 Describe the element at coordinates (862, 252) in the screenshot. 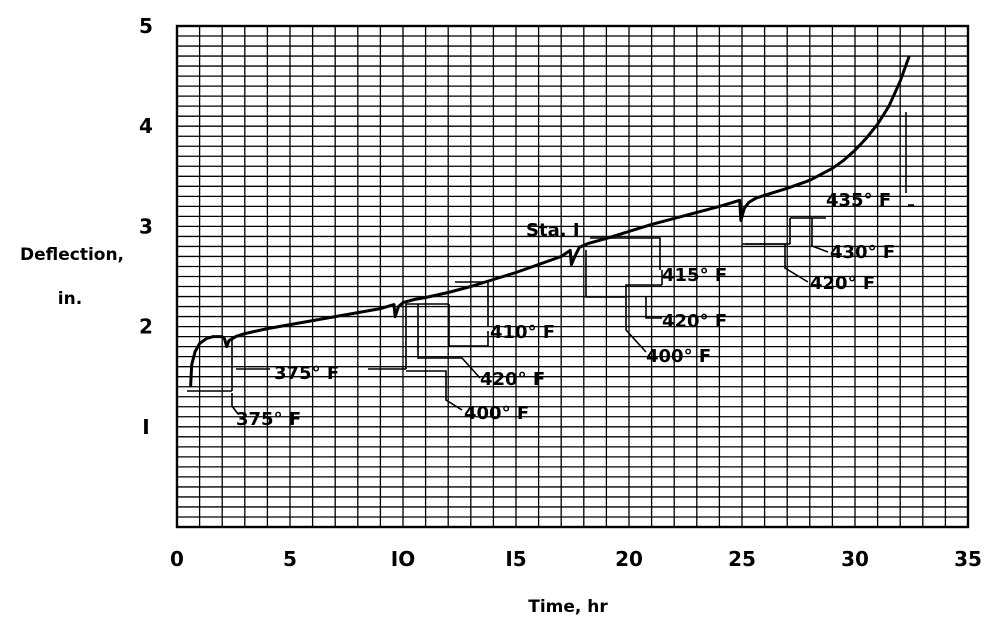

I see `temp-label-430: 430° F` at that location.